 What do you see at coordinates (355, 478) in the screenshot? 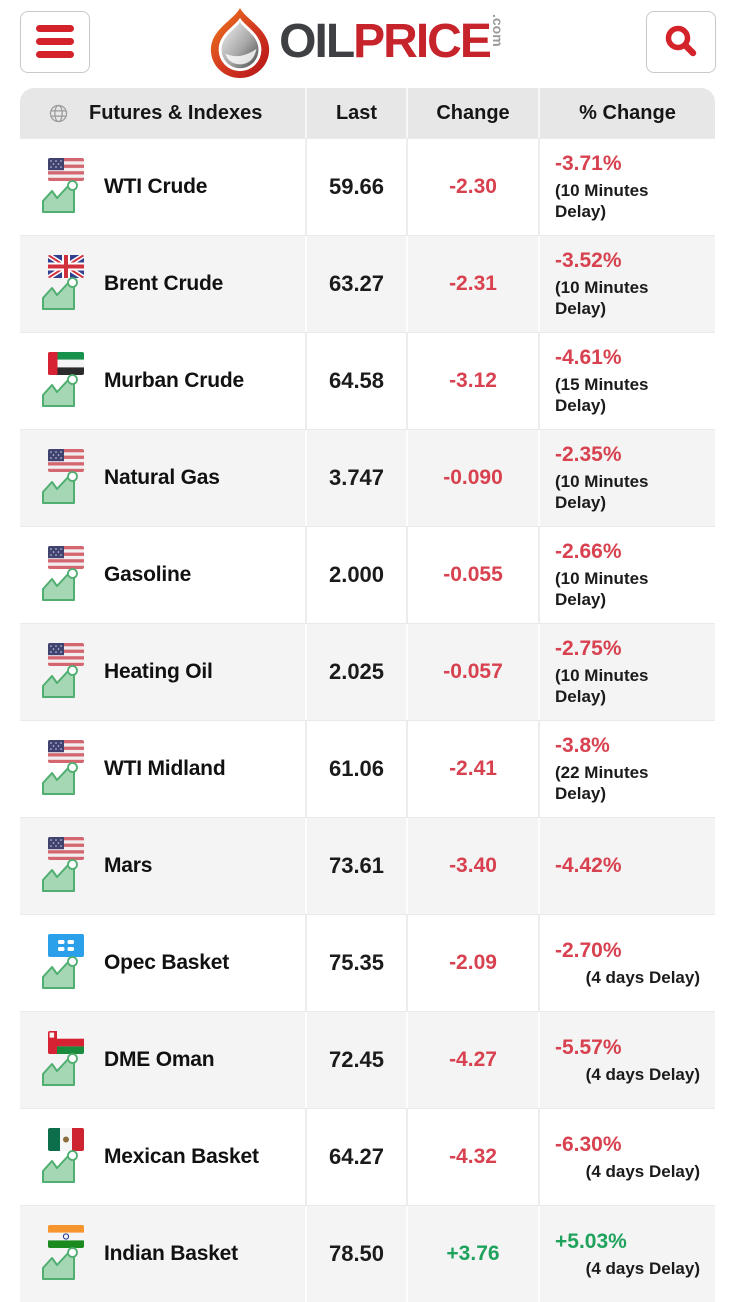
I see `last-cell: 3.747` at bounding box center [355, 478].